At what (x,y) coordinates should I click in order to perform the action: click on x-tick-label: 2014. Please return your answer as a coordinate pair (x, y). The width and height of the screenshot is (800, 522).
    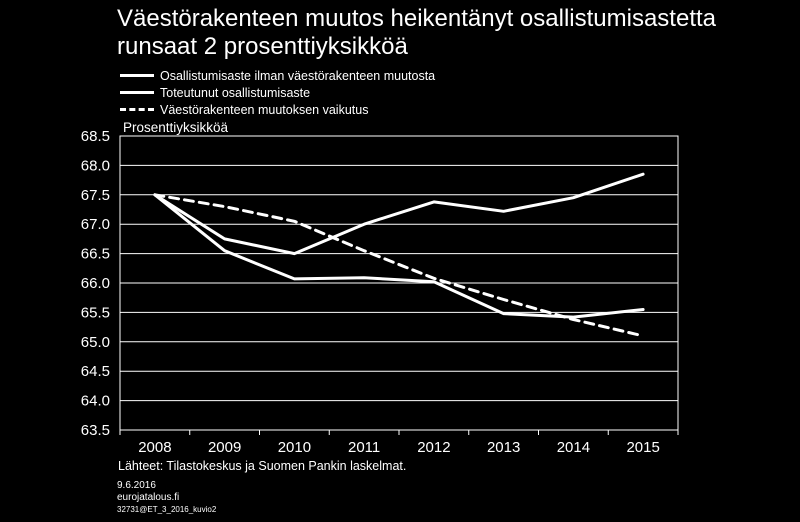
    Looking at the image, I should click on (573, 447).